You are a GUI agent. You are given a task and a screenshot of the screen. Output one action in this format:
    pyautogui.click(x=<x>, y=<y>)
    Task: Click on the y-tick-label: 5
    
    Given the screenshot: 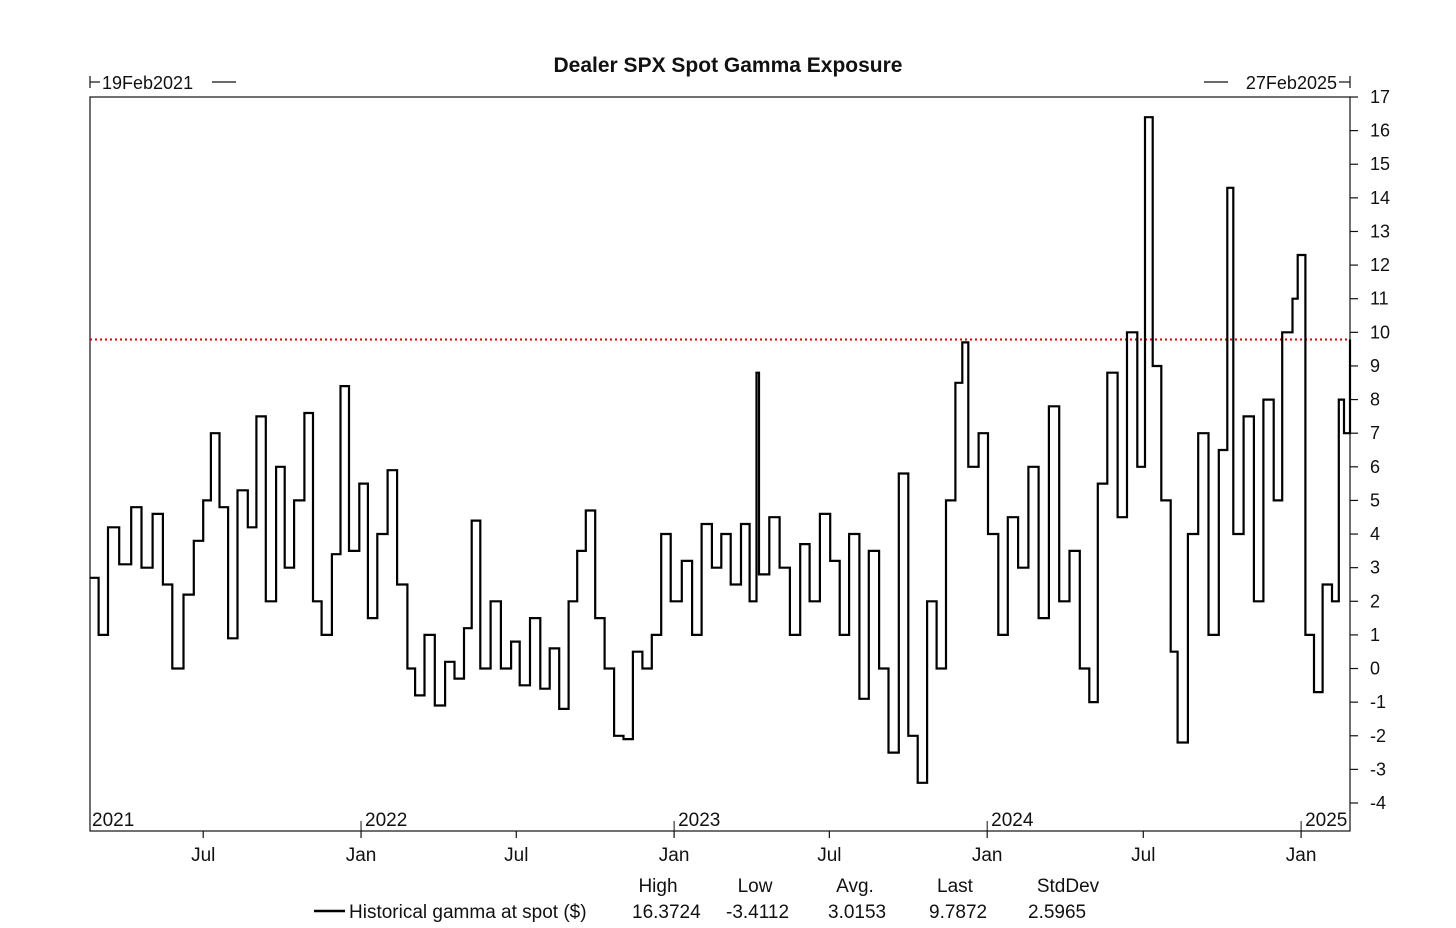 What is the action you would take?
    pyautogui.click(x=1375, y=500)
    